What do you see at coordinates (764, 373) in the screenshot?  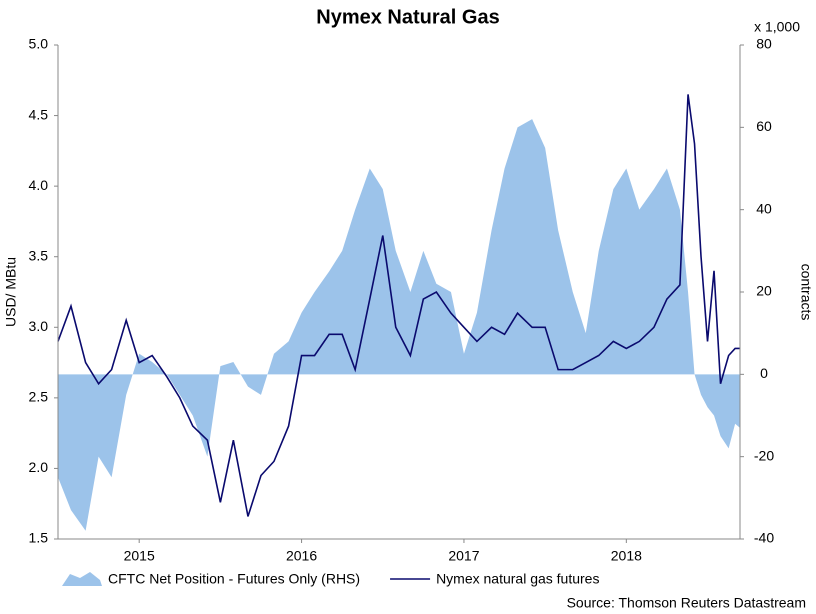 I see `y2-tick-label: 0` at bounding box center [764, 373].